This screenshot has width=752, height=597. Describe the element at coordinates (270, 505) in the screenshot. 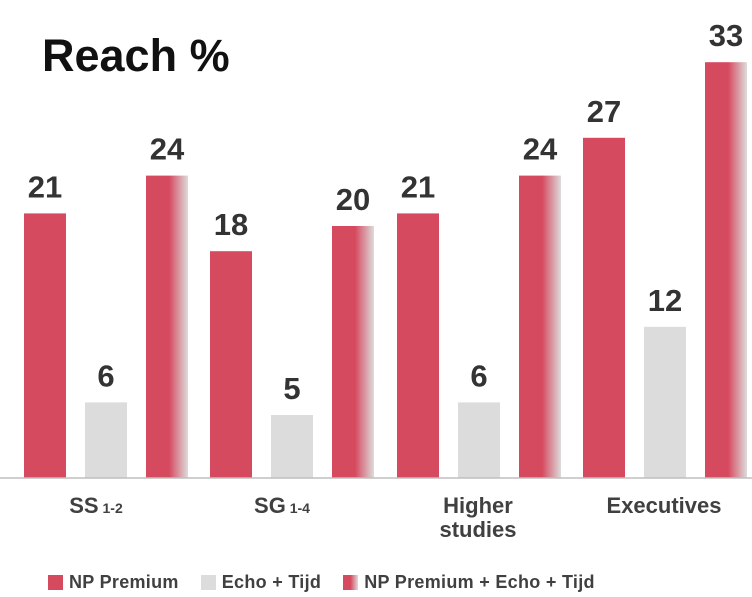

I see `category-label-main: SG` at that location.